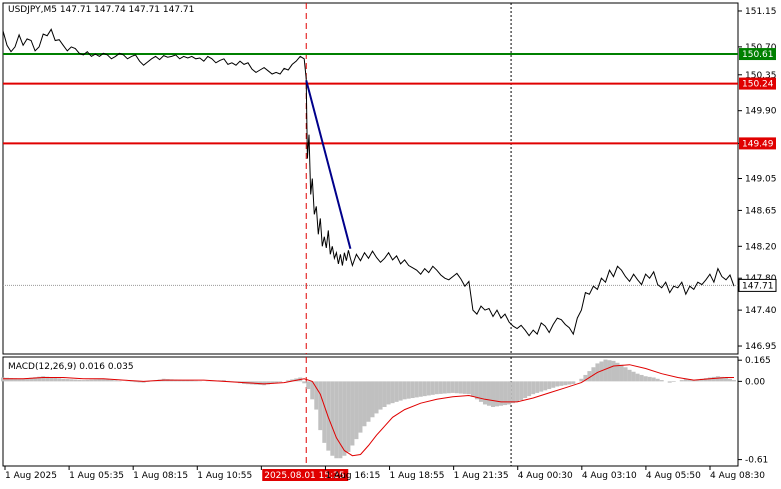 This screenshot has width=781, height=489. I want to click on price-y-tick-label: 149.05, so click(761, 180).